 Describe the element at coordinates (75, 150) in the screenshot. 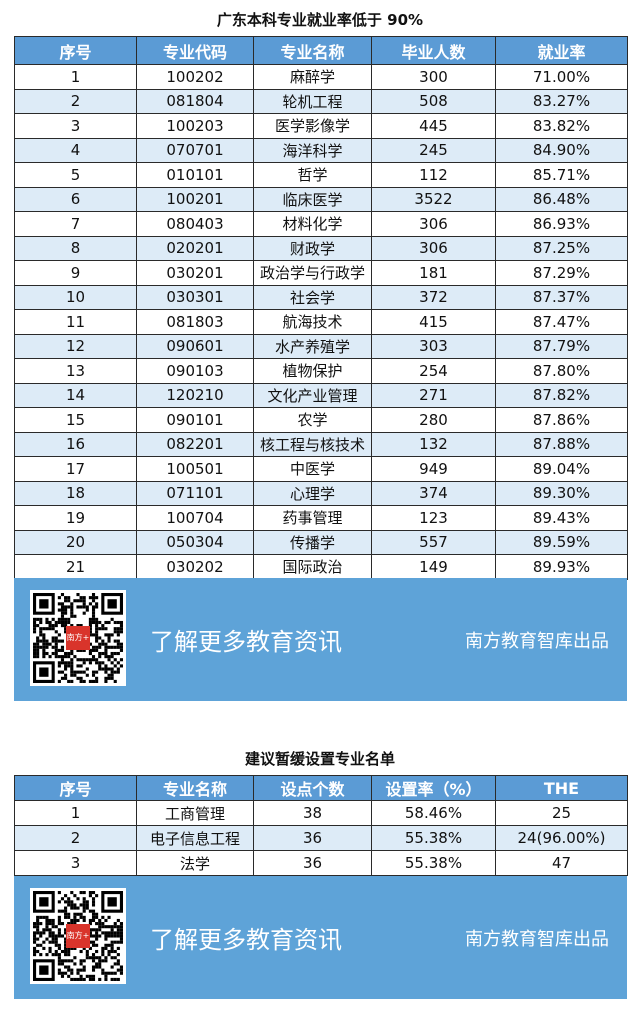

I see `table-cell: 4` at that location.